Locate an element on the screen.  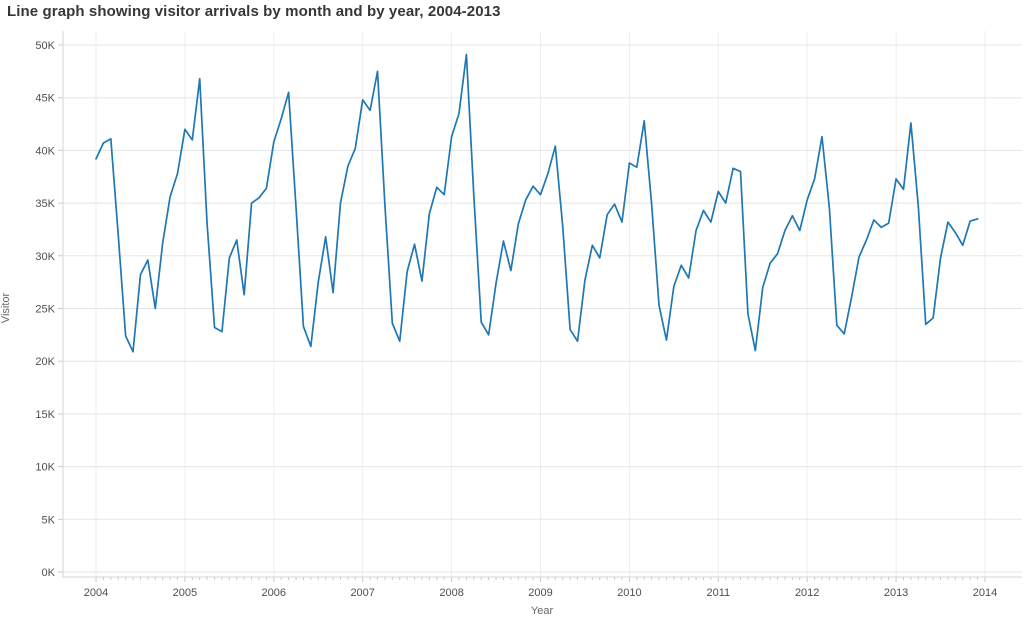
x-tick-label: 2011 is located at coordinates (718, 593).